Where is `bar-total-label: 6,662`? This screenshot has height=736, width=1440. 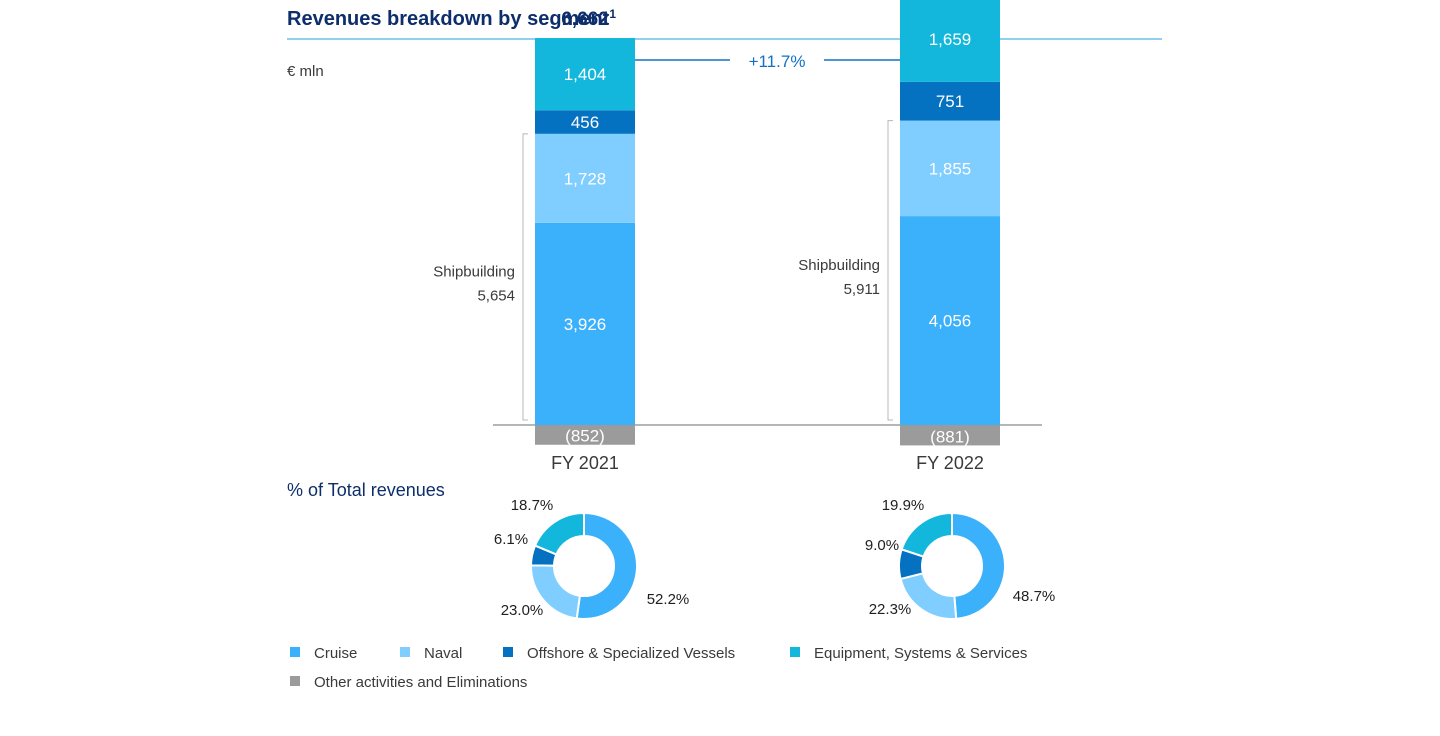
bar-total-label: 6,662 is located at coordinates (585, 19).